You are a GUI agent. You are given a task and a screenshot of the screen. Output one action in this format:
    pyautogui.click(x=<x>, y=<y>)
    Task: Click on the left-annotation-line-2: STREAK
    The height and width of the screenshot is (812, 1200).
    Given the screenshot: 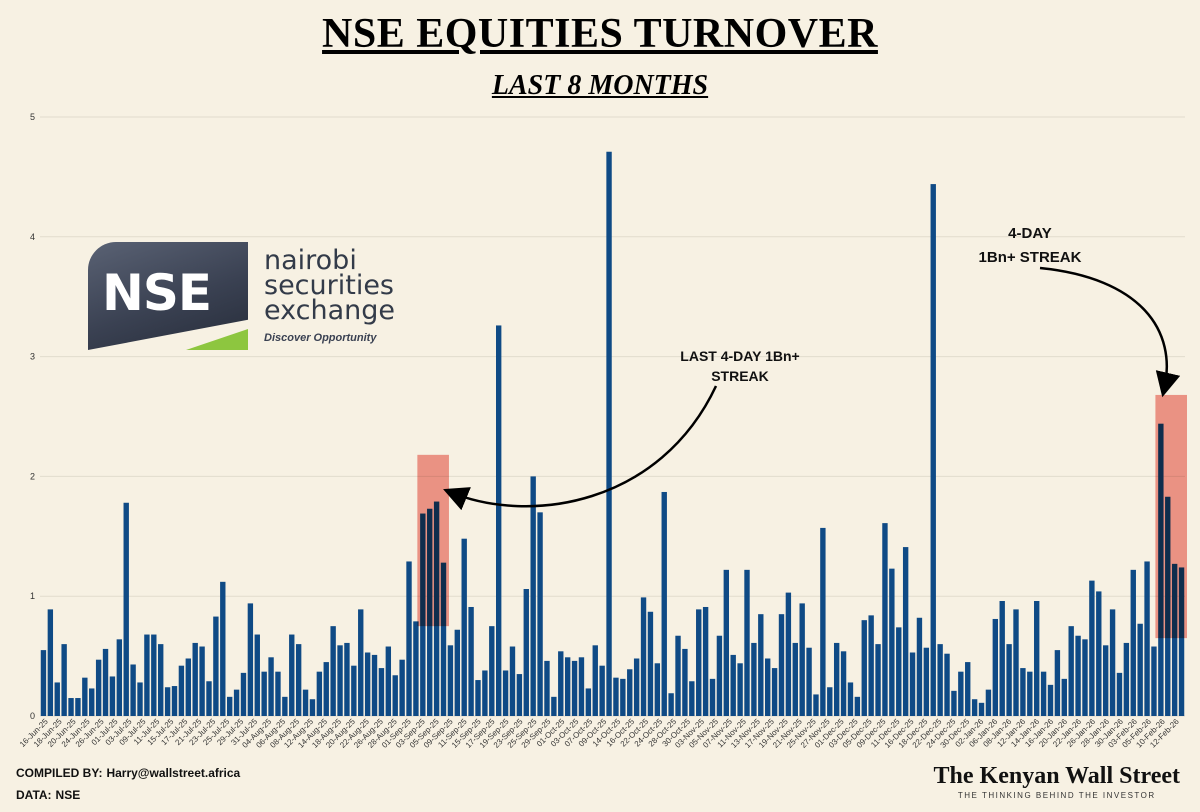 What is the action you would take?
    pyautogui.click(x=740, y=376)
    